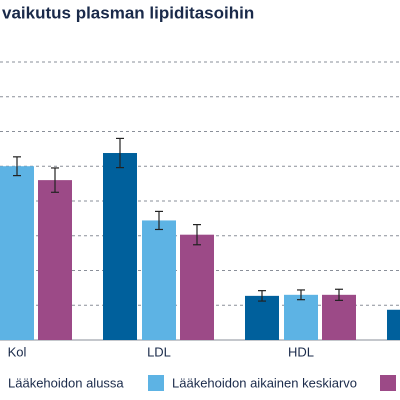 The width and height of the screenshot is (400, 400). What do you see at coordinates (128, 12) in the screenshot?
I see `chart-title: vaikutus plasman lipiditasoihin` at bounding box center [128, 12].